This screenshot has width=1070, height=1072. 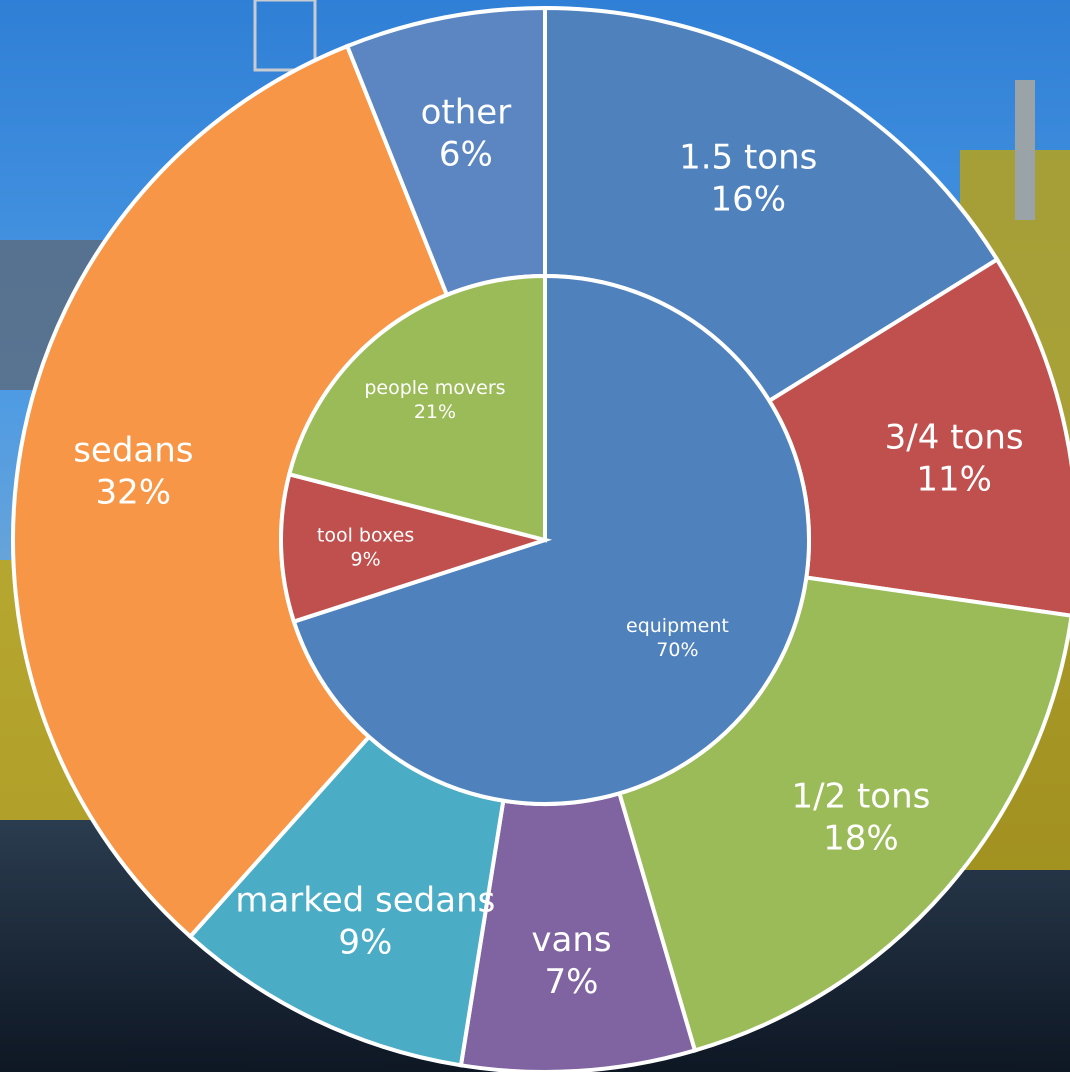 What do you see at coordinates (748, 200) in the screenshot?
I see `outer-value-1-5-tons: 16%` at bounding box center [748, 200].